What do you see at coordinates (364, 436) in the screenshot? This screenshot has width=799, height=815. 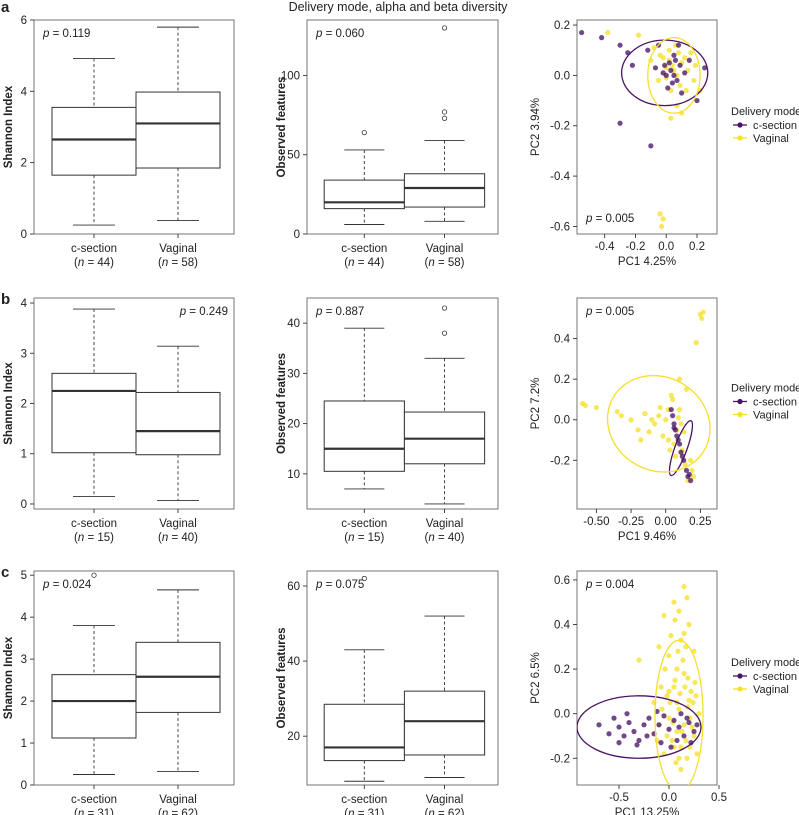 I see `b-observed-box-c-section` at bounding box center [364, 436].